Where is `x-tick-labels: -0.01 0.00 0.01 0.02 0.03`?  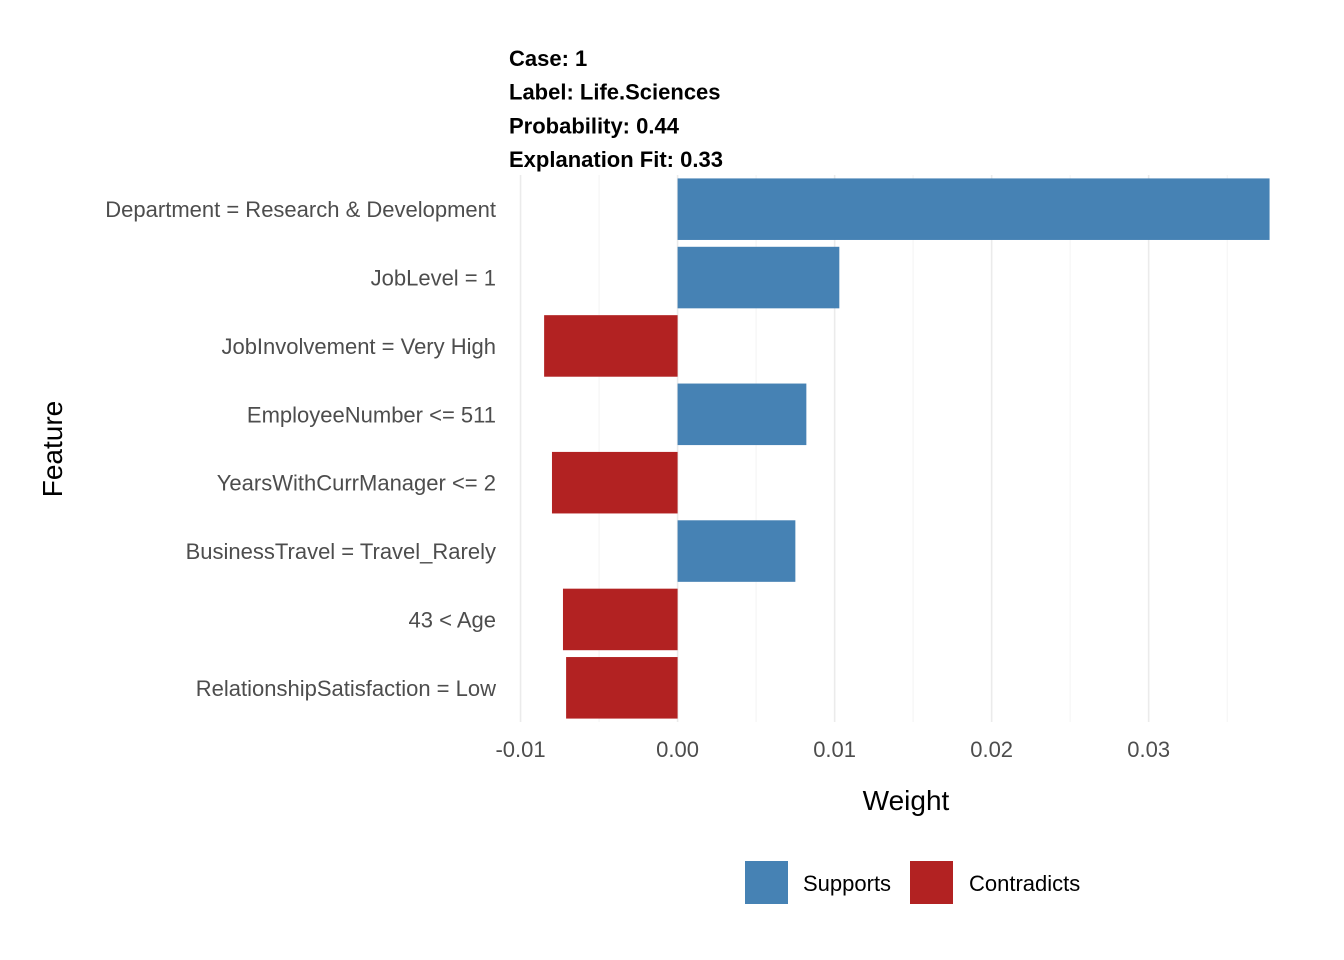
x-tick-labels: -0.01 0.00 0.01 0.02 0.03 is located at coordinates (832, 749).